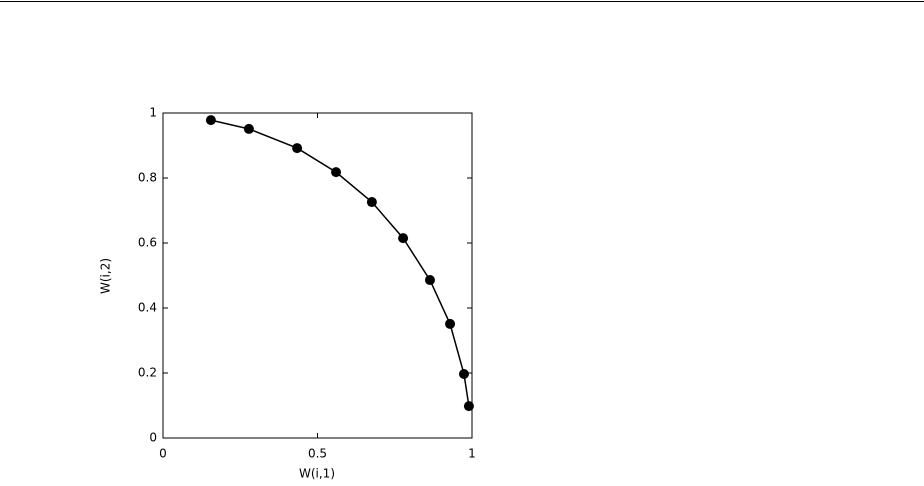  What do you see at coordinates (153, 113) in the screenshot?
I see `y-tick-label: 1` at bounding box center [153, 113].